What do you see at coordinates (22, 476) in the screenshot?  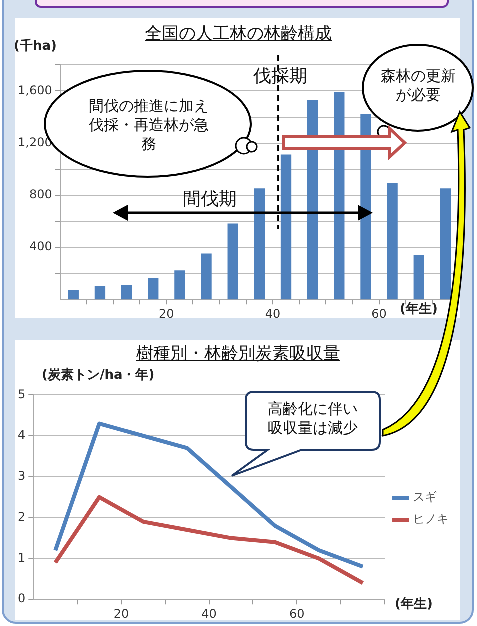 I see `y-tick-label: 3` at bounding box center [22, 476].